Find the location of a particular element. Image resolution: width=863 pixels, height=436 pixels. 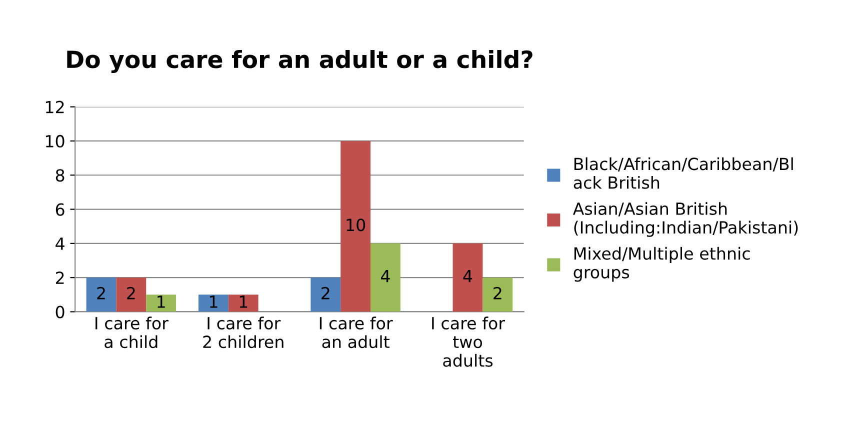

legend-label: Mixed/Multiple ethnic groups is located at coordinates (662, 264).